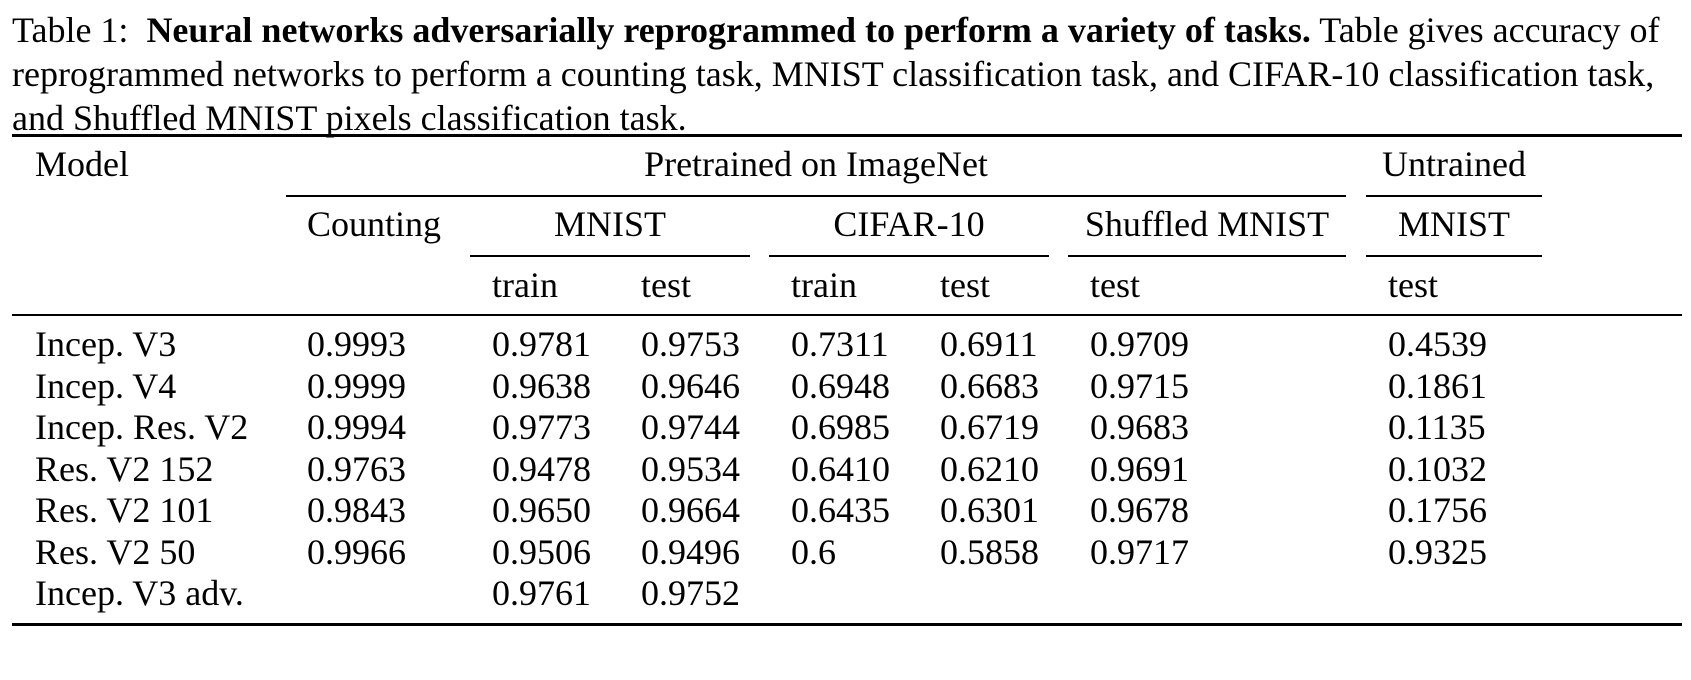  I want to click on cell-mnist-train: 0.9506, so click(541, 551).